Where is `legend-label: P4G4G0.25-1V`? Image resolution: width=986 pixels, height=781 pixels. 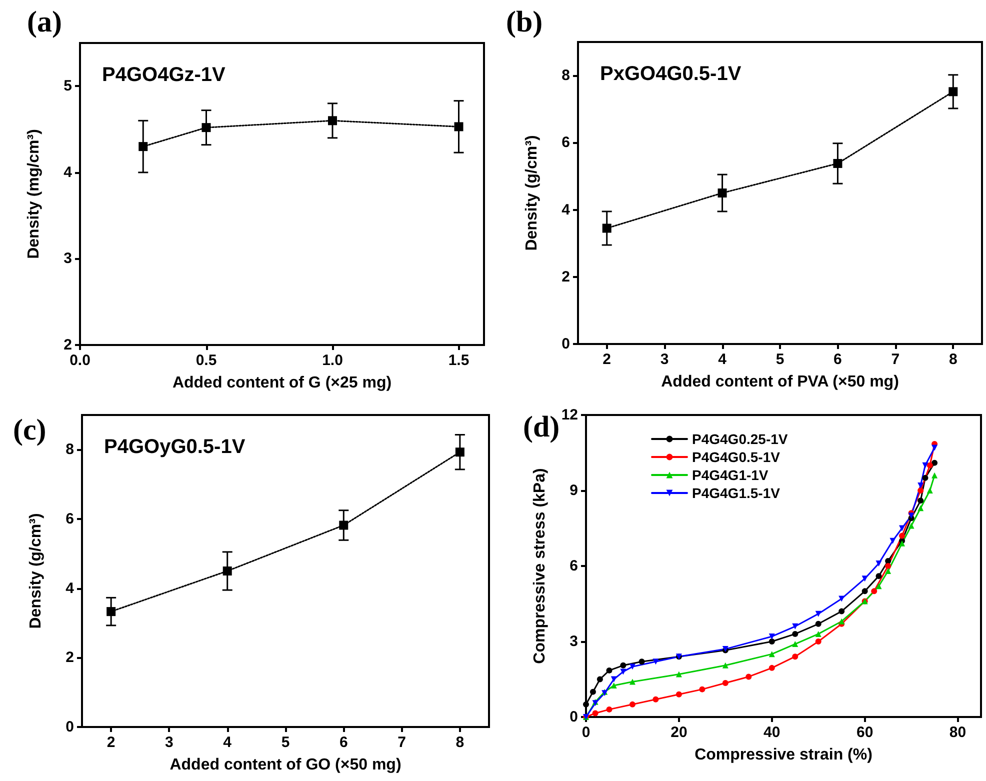
legend-label: P4G4G0.25-1V is located at coordinates (740, 439).